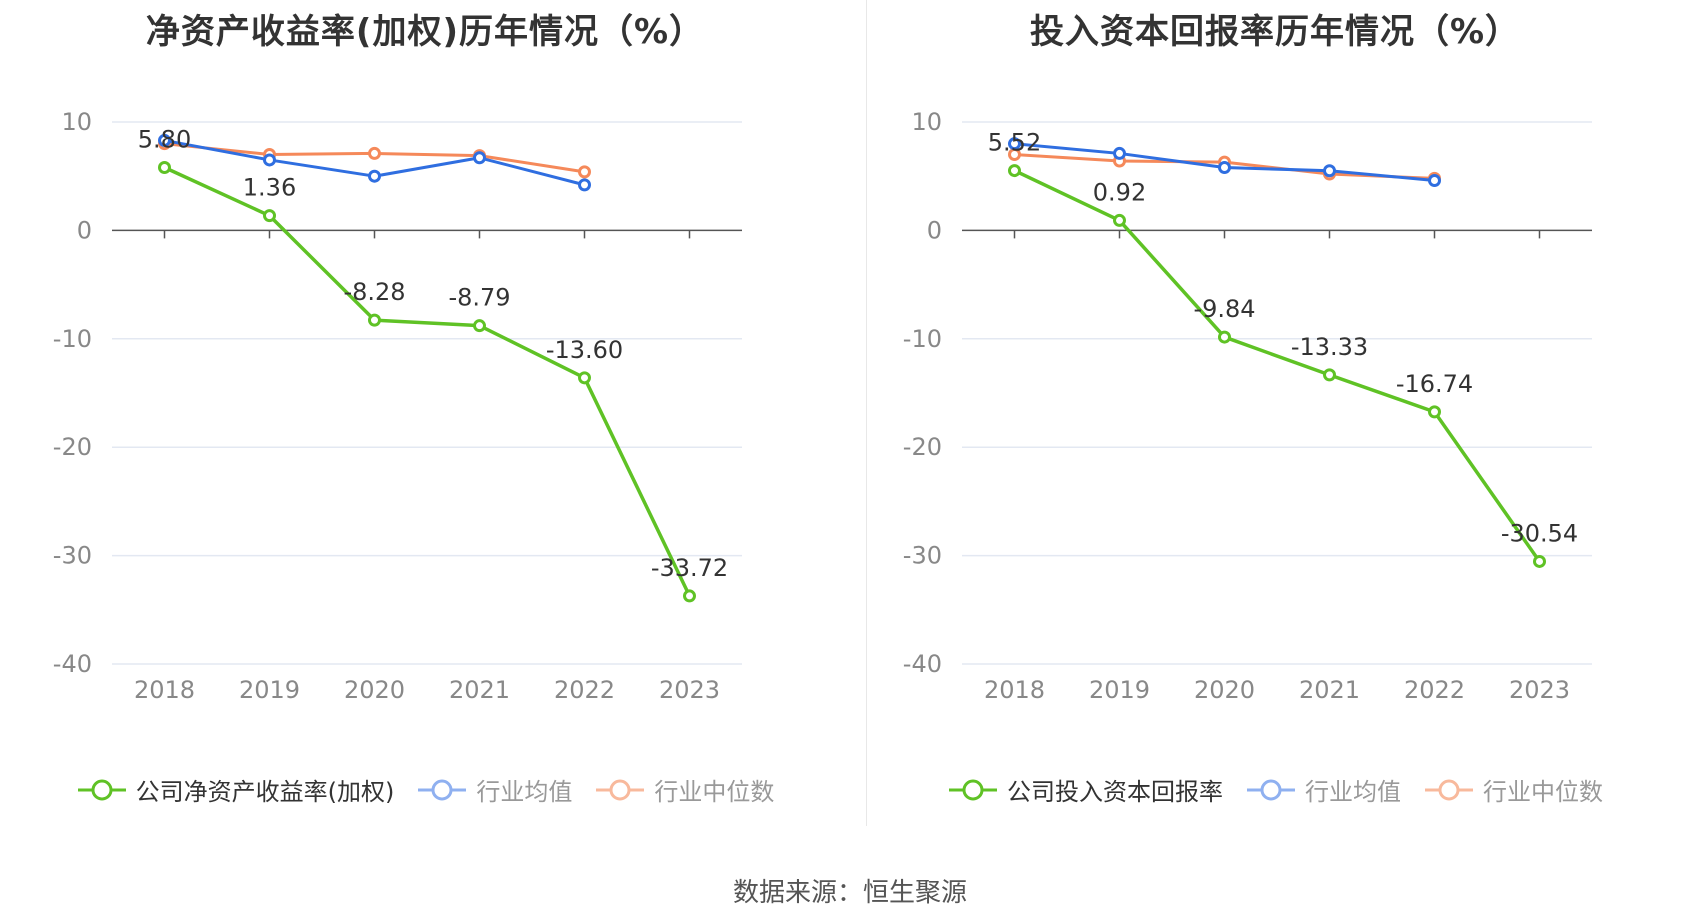 This screenshot has height=918, width=1700. I want to click on chart-title: 投入资本回报率历年情况（%）, so click(1275, 32).